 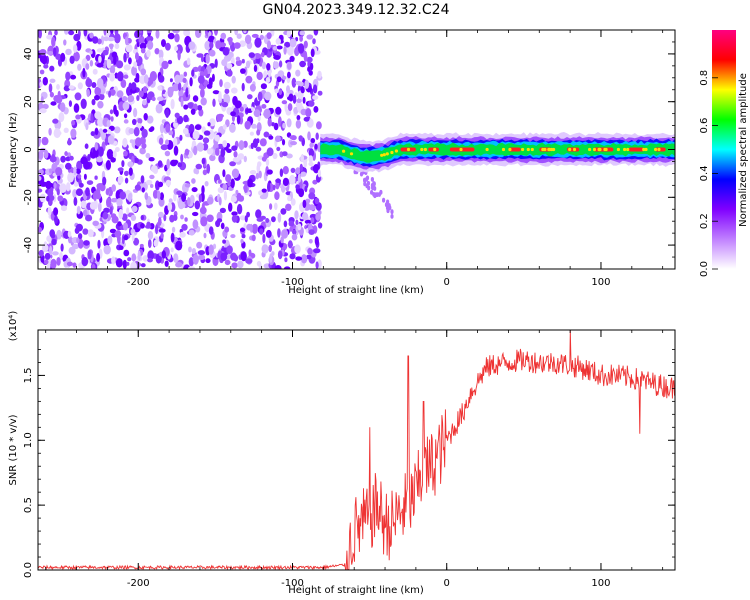 What do you see at coordinates (708, 173) in the screenshot?
I see `colorbar-ticks: 0.0 0.2 0.4 0.6 0.8` at bounding box center [708, 173].